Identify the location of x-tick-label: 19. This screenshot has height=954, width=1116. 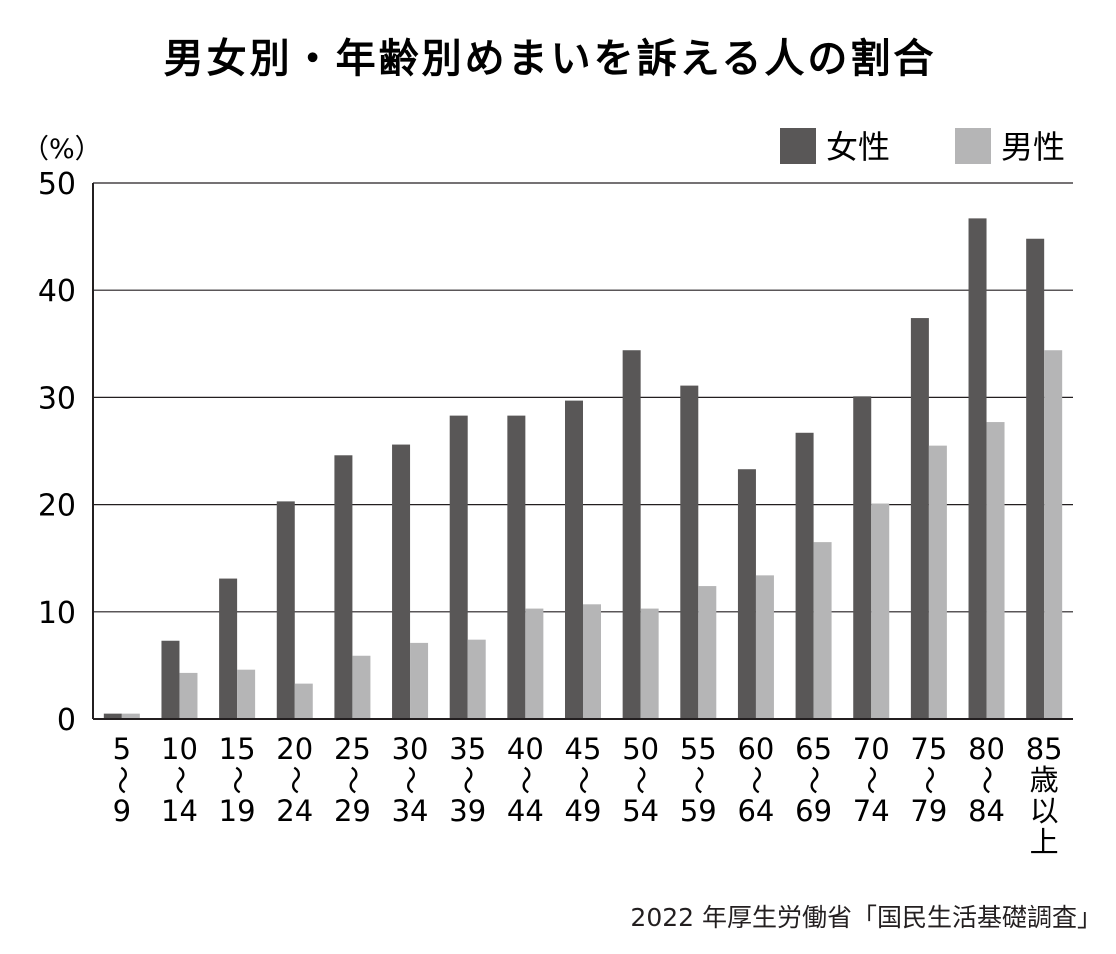
(237, 811).